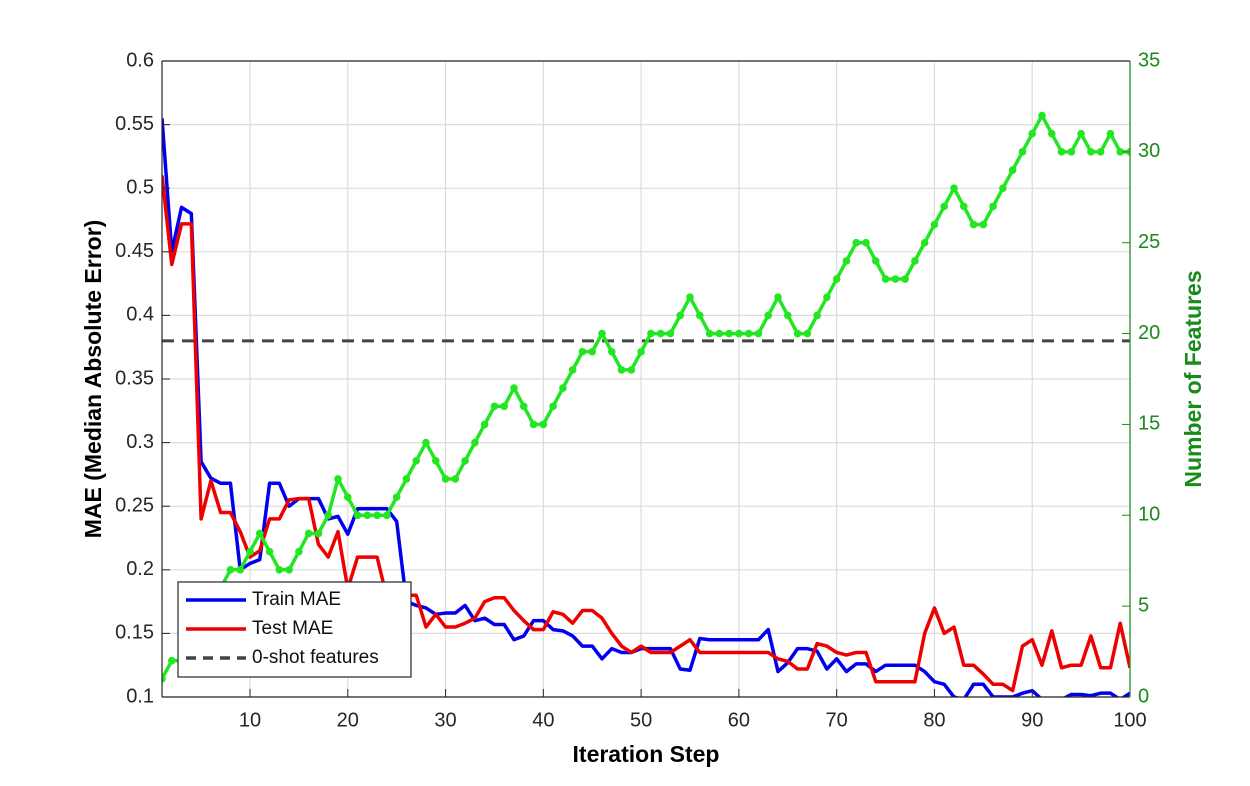 This screenshot has width=1250, height=786. I want to click on y-tick-label: 0.45, so click(134, 251).